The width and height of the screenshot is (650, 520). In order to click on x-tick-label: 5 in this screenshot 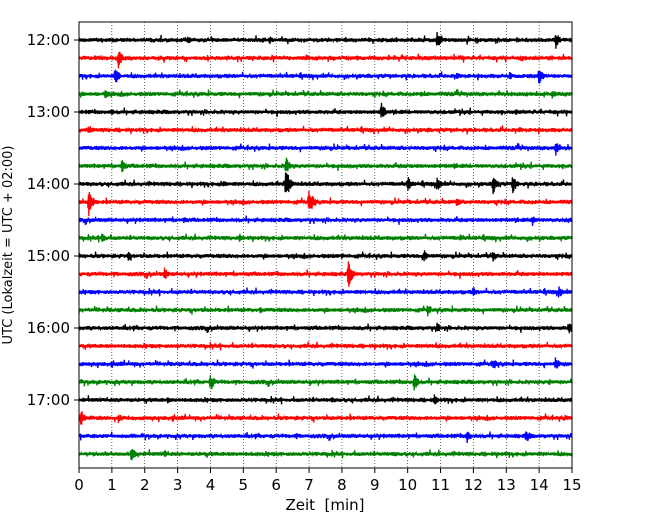, I will do `click(244, 485)`.